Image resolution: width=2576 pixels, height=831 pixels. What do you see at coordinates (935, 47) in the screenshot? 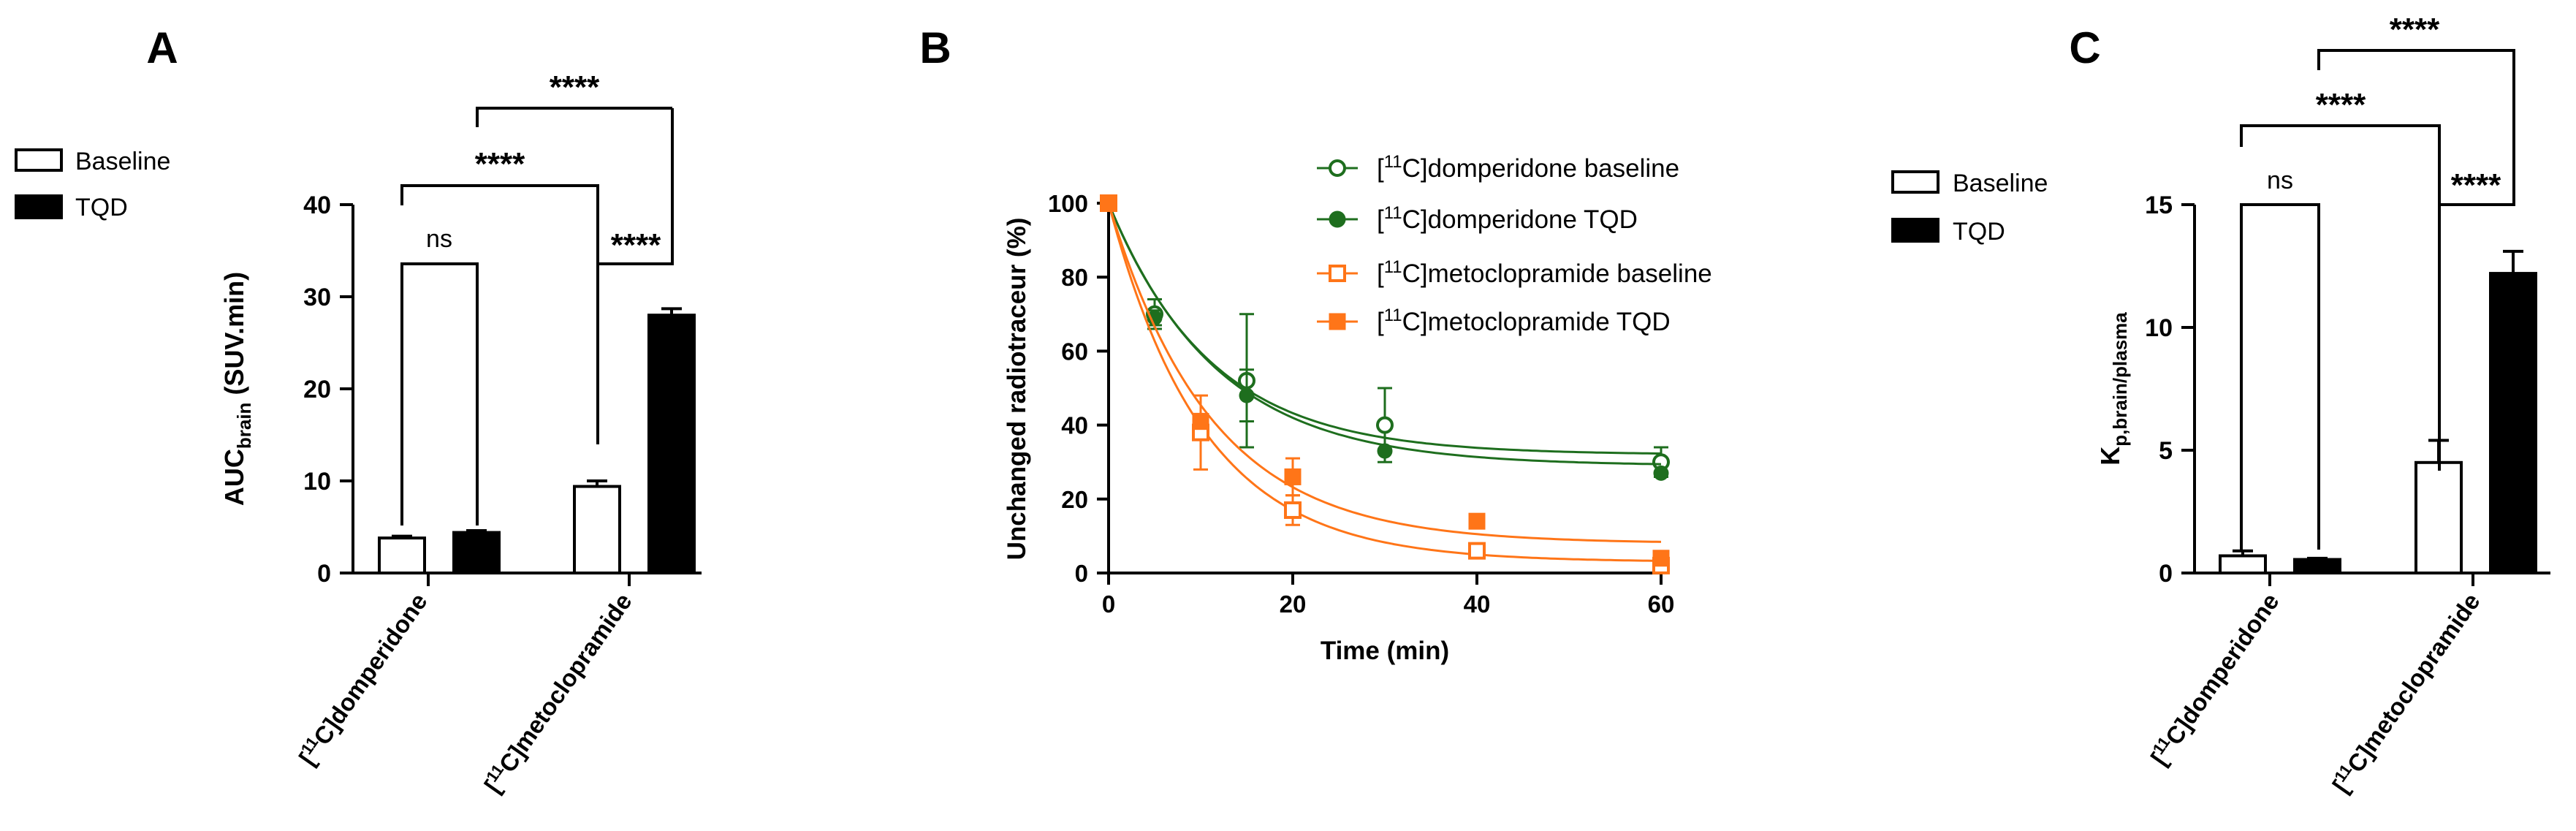
I see `panel-b-letter: B` at bounding box center [935, 47].